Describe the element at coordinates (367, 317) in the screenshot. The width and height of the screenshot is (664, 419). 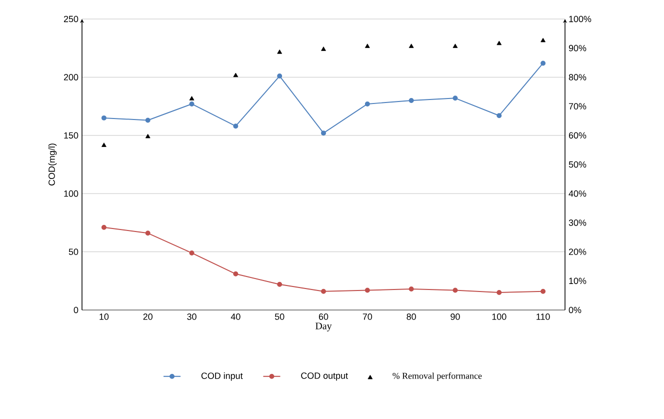
I see `x-tick-label: 70` at that location.